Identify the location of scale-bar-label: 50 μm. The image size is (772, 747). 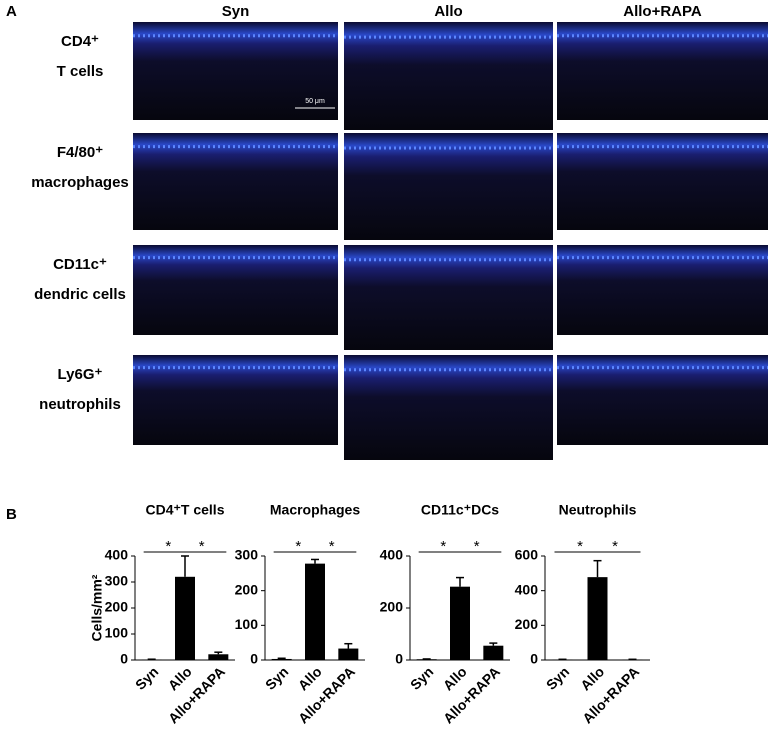
(315, 101).